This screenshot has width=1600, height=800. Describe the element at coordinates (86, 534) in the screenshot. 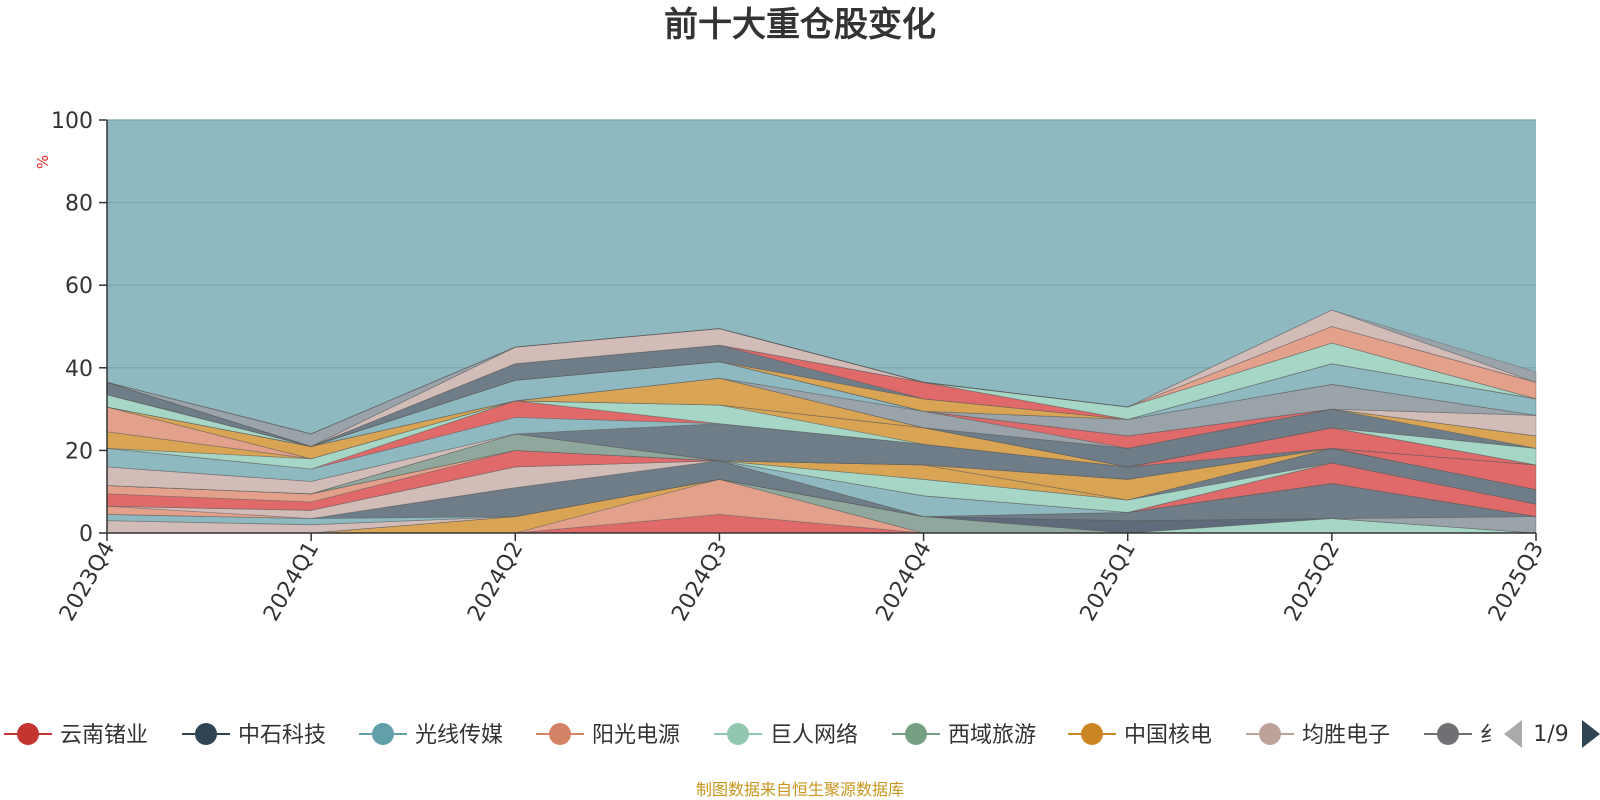

I see `y-tick-label: 0` at that location.